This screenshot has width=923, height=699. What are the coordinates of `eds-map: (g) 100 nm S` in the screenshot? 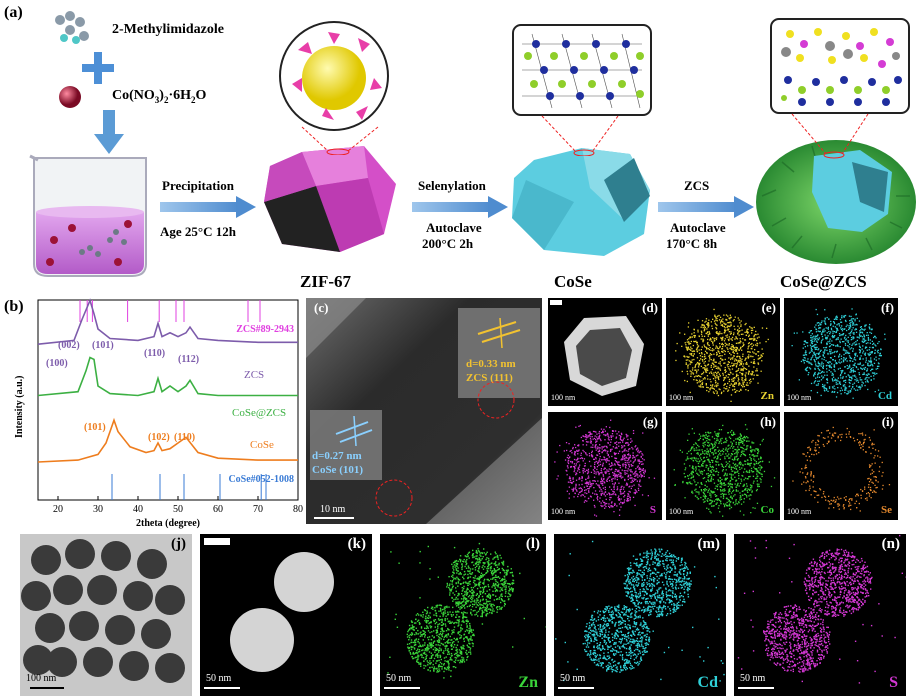 It's located at (605, 466).